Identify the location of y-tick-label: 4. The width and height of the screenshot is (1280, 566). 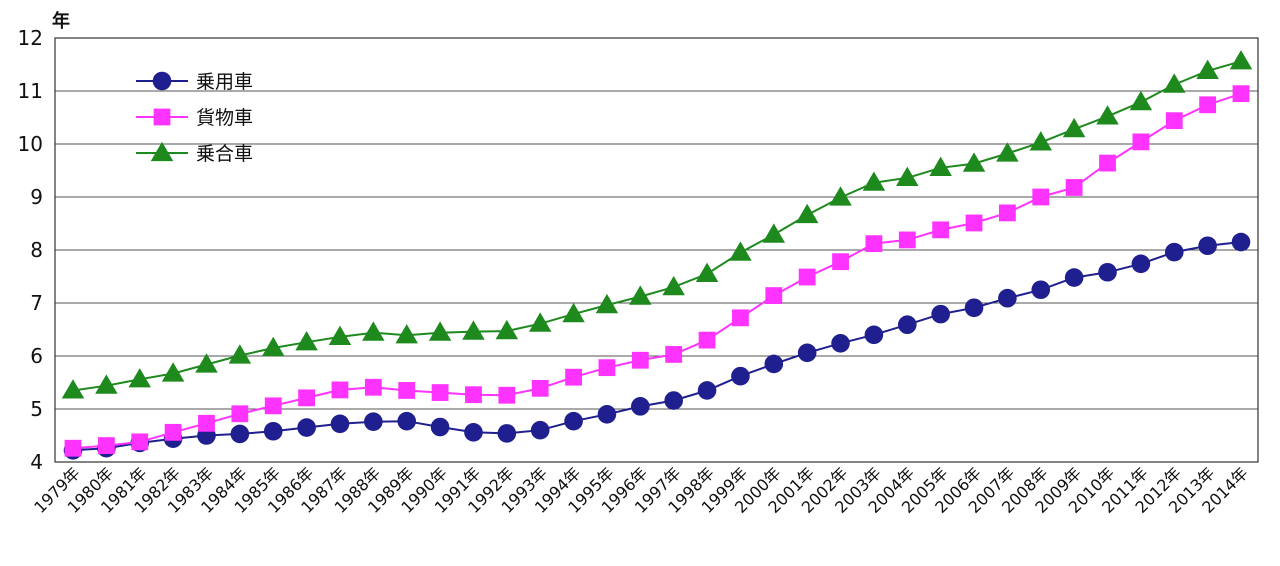
(36, 462).